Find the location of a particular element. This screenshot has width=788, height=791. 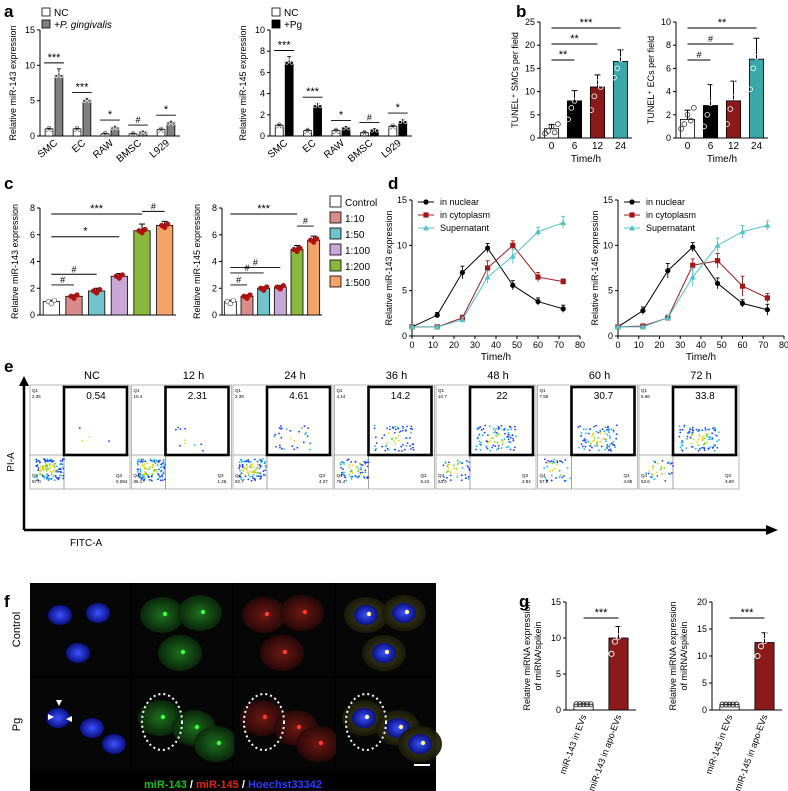

significance-label: * is located at coordinates (398, 108).